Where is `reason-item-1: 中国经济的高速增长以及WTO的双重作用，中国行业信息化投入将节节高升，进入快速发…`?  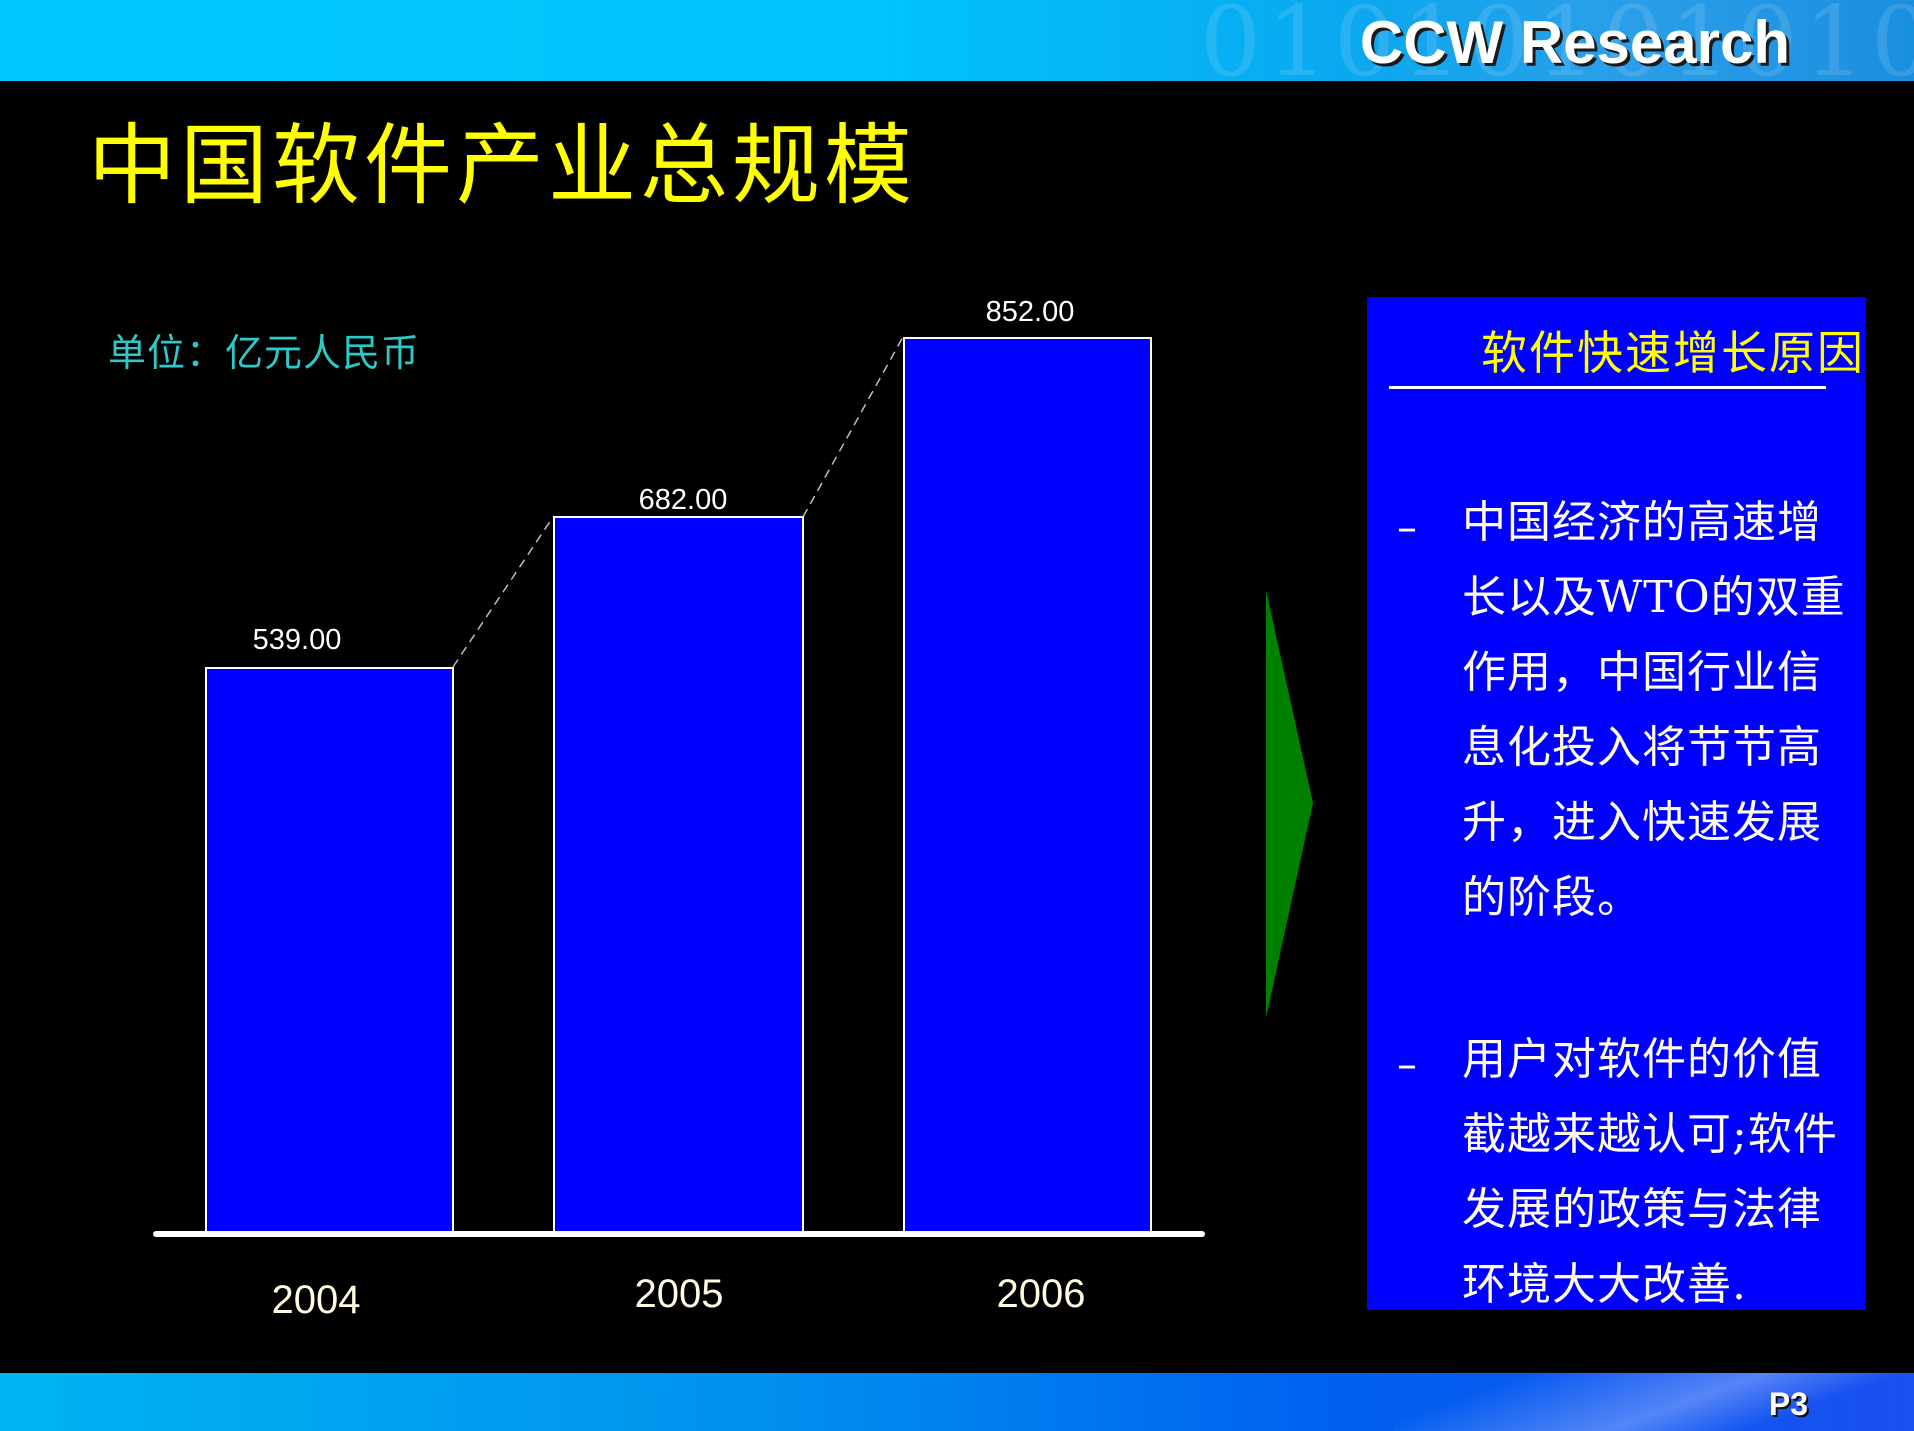 reason-item-1: 中国经济的高速增长以及WTO的双重作用，中国行业信息化投入将节节高升，进入快速发… is located at coordinates (1654, 710).